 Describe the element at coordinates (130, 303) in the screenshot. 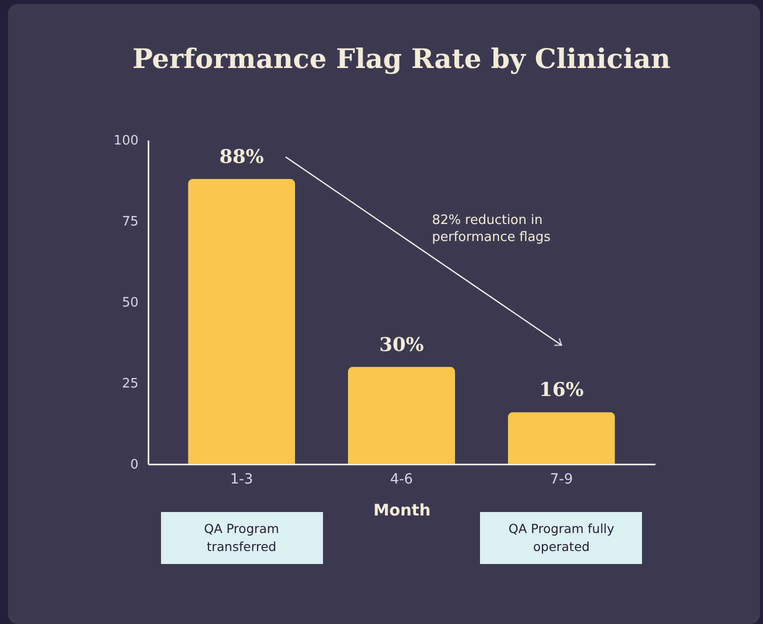

I see `y-tick-label: 50` at that location.